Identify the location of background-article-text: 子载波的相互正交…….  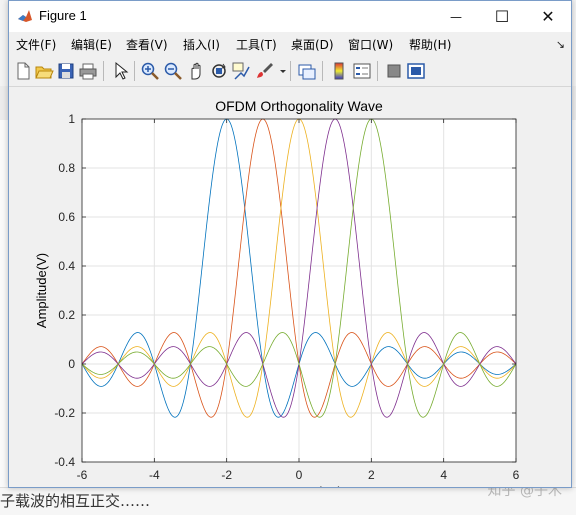
(75, 501).